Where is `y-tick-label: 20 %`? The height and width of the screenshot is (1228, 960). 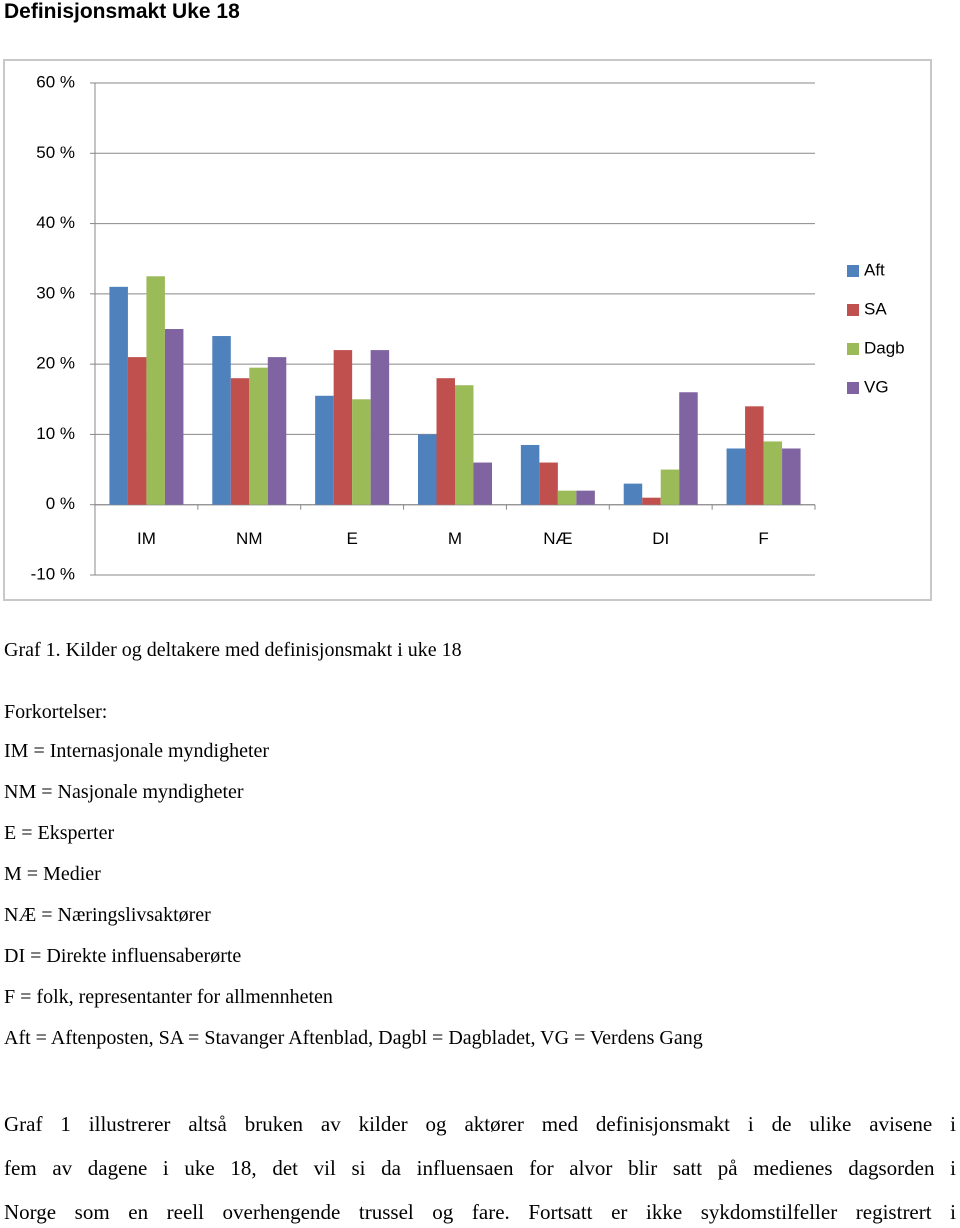 y-tick-label: 20 % is located at coordinates (55, 363).